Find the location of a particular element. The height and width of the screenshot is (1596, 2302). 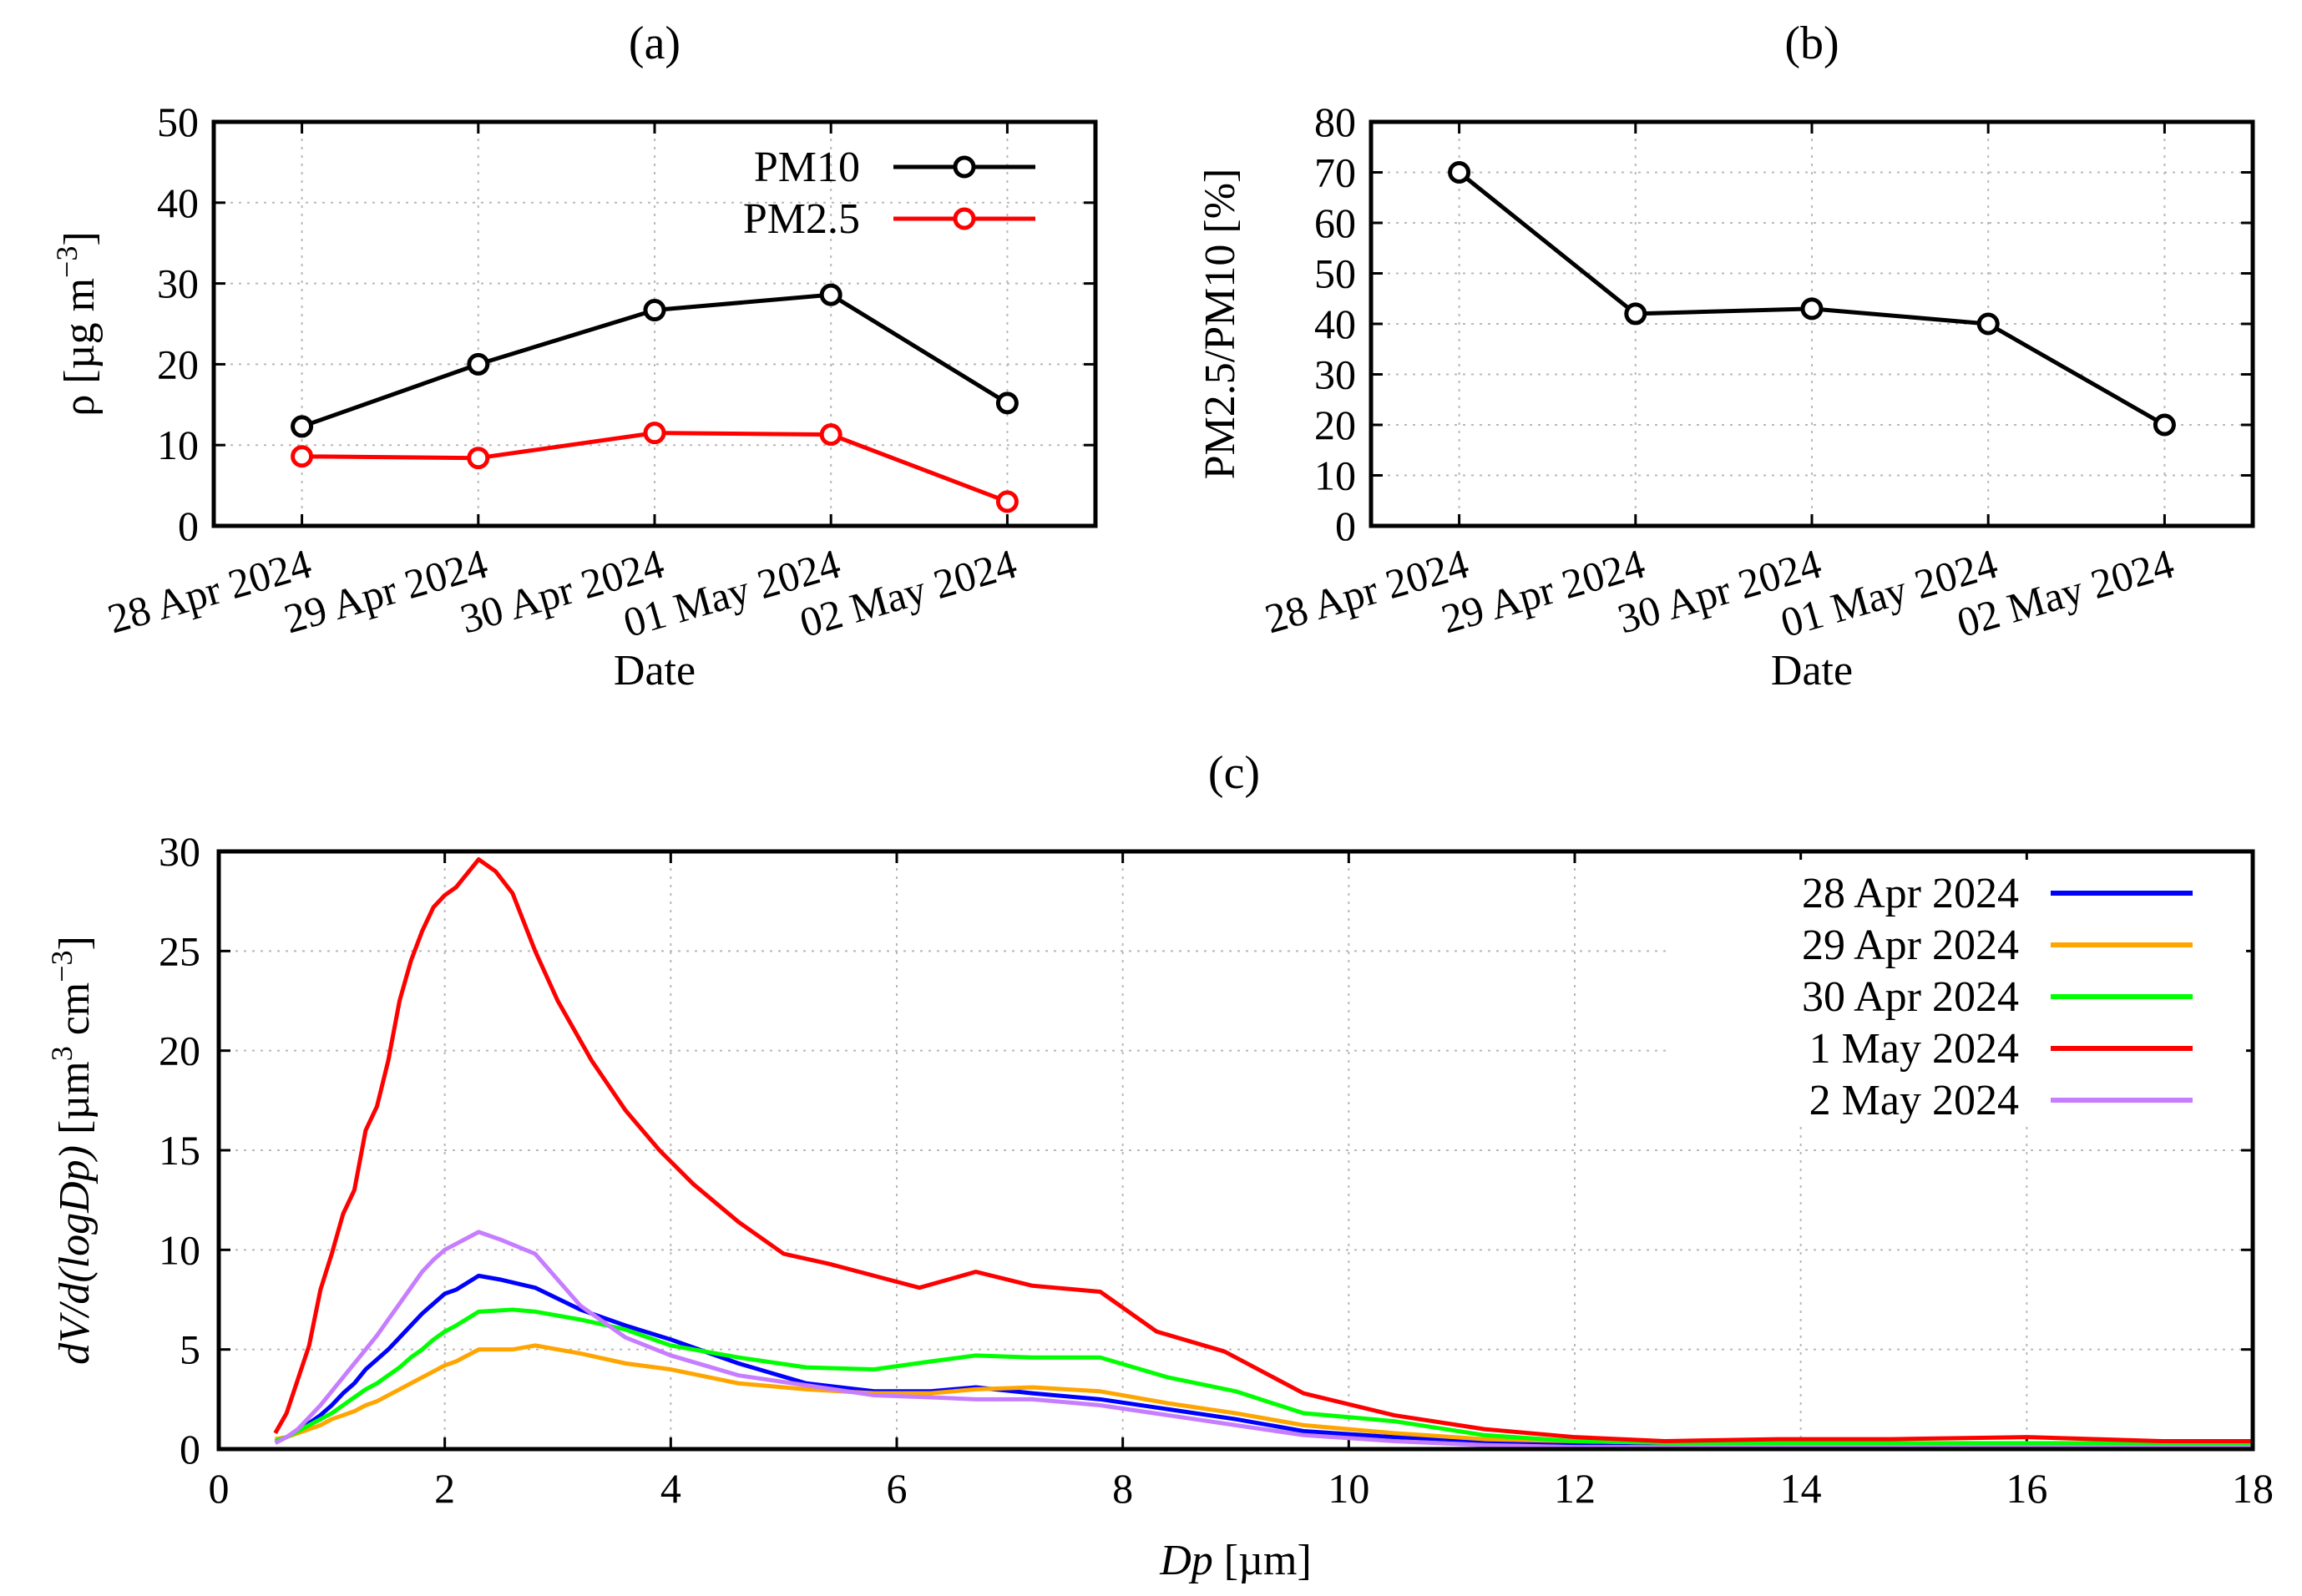

x-tick-label: 8 is located at coordinates (1122, 1488).